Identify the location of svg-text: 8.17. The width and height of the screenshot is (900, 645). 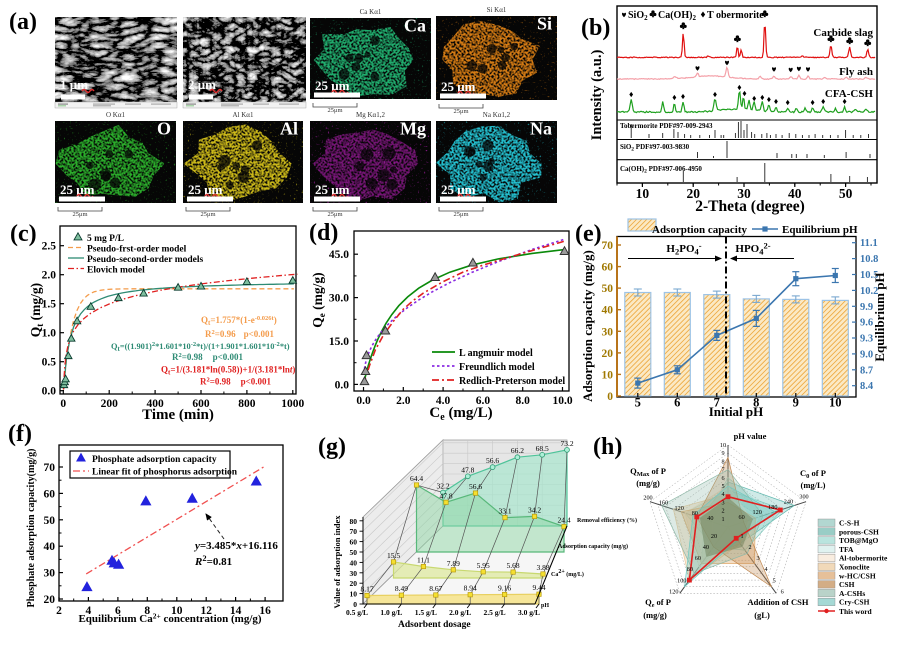
(366, 589).